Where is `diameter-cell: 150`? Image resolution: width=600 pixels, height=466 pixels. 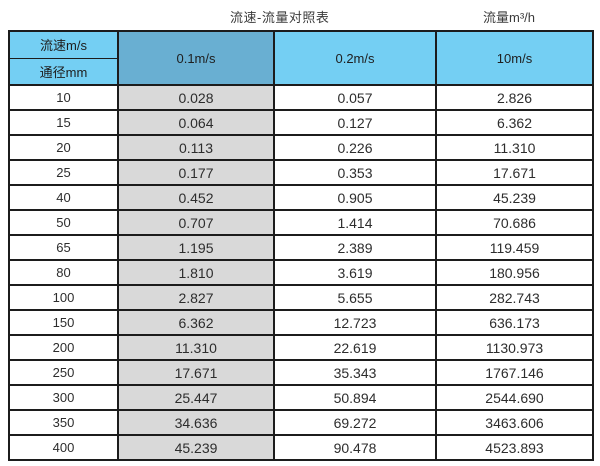 diameter-cell: 150 is located at coordinates (63, 322).